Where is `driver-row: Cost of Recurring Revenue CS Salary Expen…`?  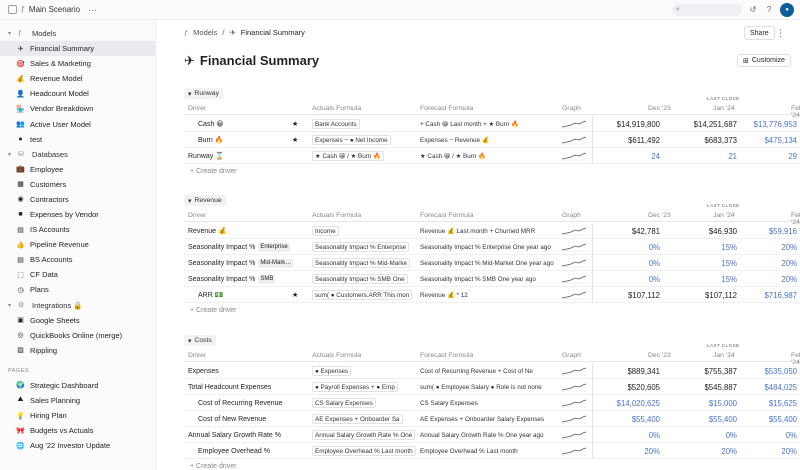 driver-row: Cost of Recurring Revenue CS Salary Expen… is located at coordinates (492, 403).